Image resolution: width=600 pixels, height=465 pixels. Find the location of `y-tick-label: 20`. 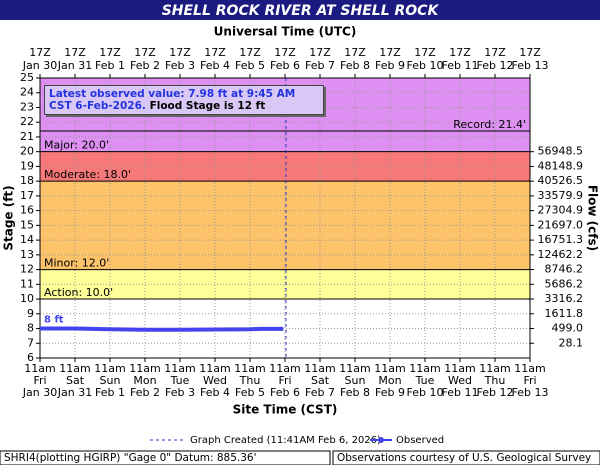

y-tick-label: 20 is located at coordinates (27, 151).